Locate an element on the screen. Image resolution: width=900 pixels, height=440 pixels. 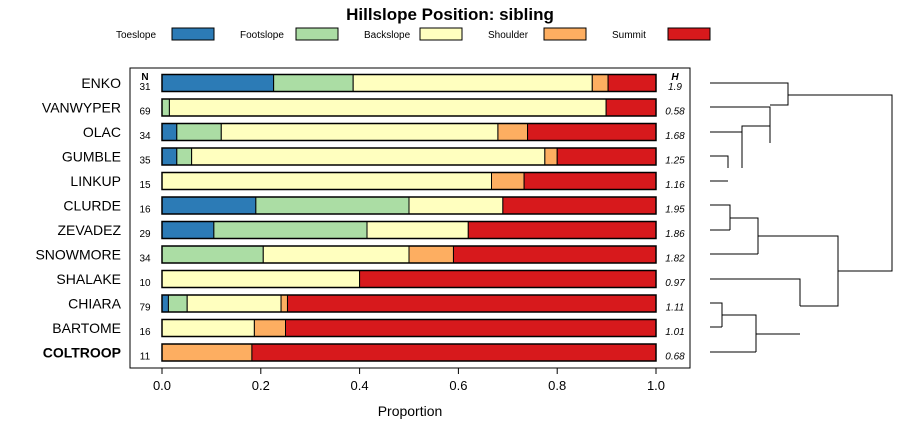
x-tick-label: 0.0 is located at coordinates (162, 385).